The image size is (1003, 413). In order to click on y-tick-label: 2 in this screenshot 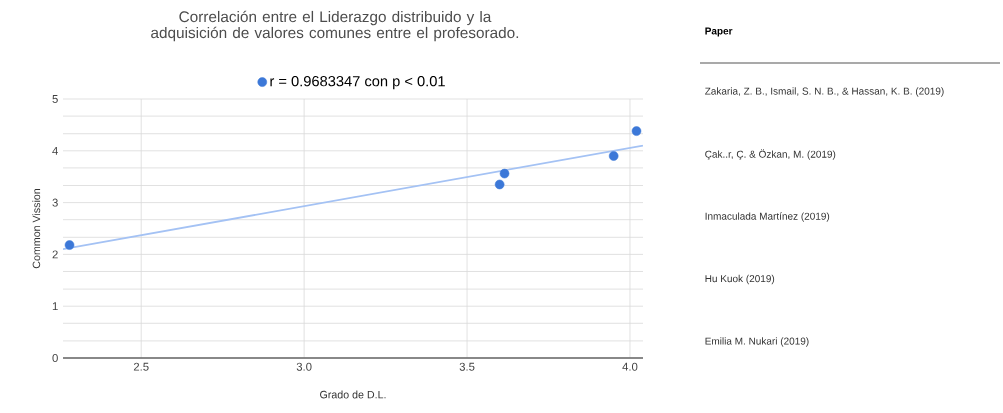, I will do `click(55, 254)`.